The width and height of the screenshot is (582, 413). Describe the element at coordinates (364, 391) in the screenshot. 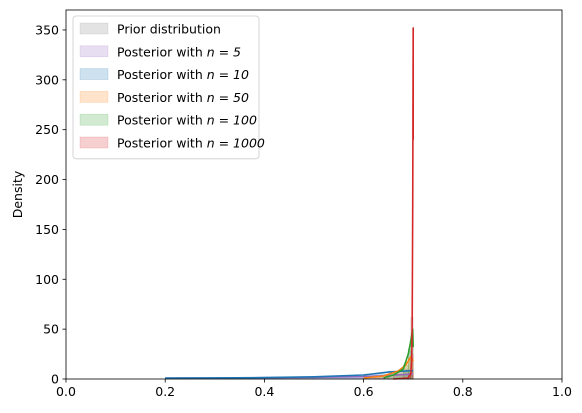

I see `x-tick-label: 0.6` at that location.